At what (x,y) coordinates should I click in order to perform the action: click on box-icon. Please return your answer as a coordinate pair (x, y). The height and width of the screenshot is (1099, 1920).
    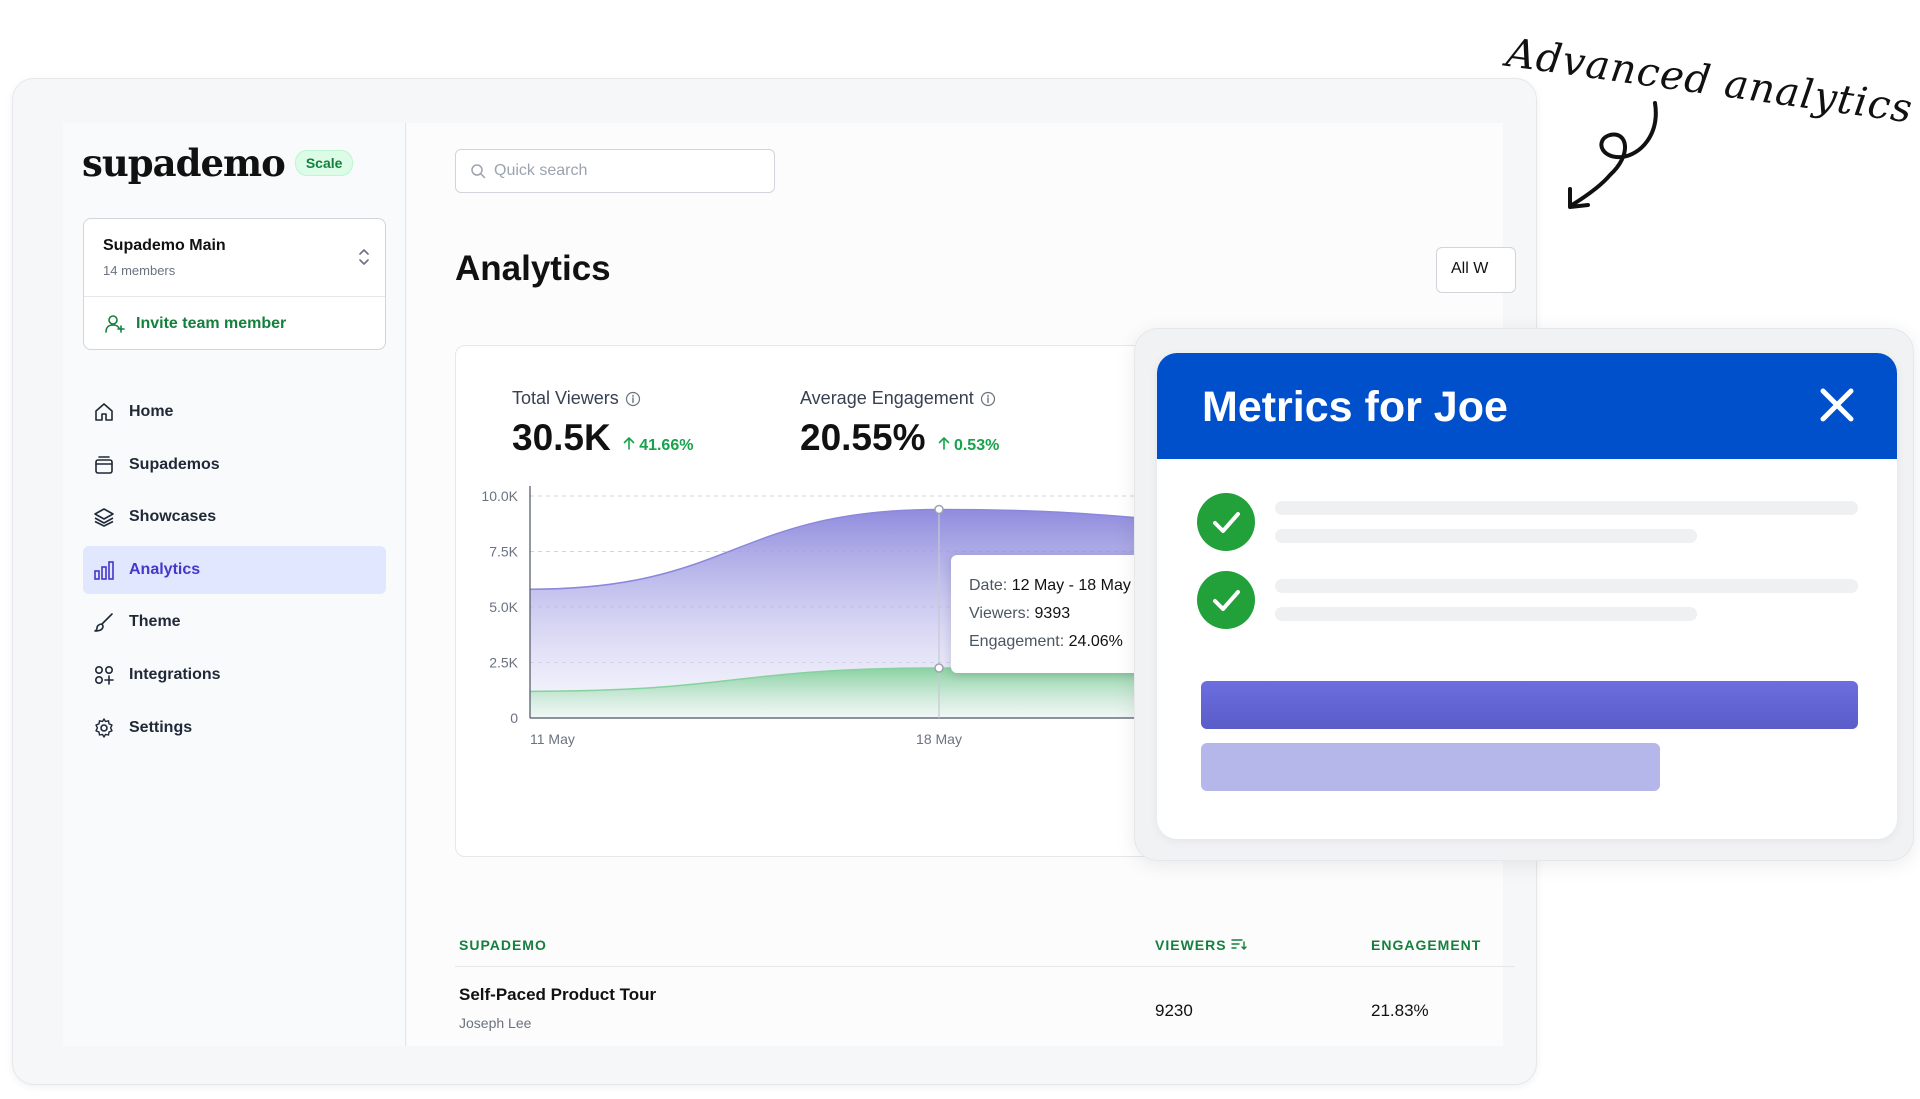
    Looking at the image, I should click on (104, 464).